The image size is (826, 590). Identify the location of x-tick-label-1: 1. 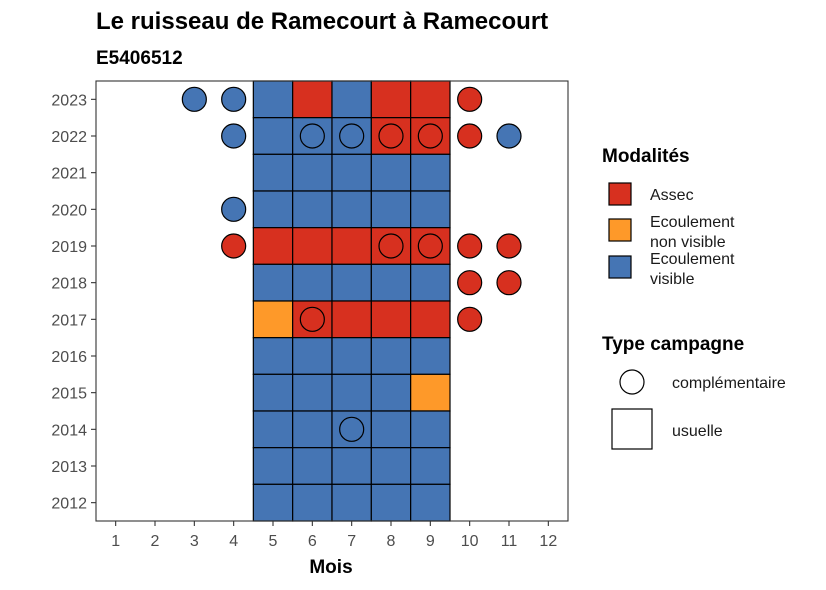
(115, 541).